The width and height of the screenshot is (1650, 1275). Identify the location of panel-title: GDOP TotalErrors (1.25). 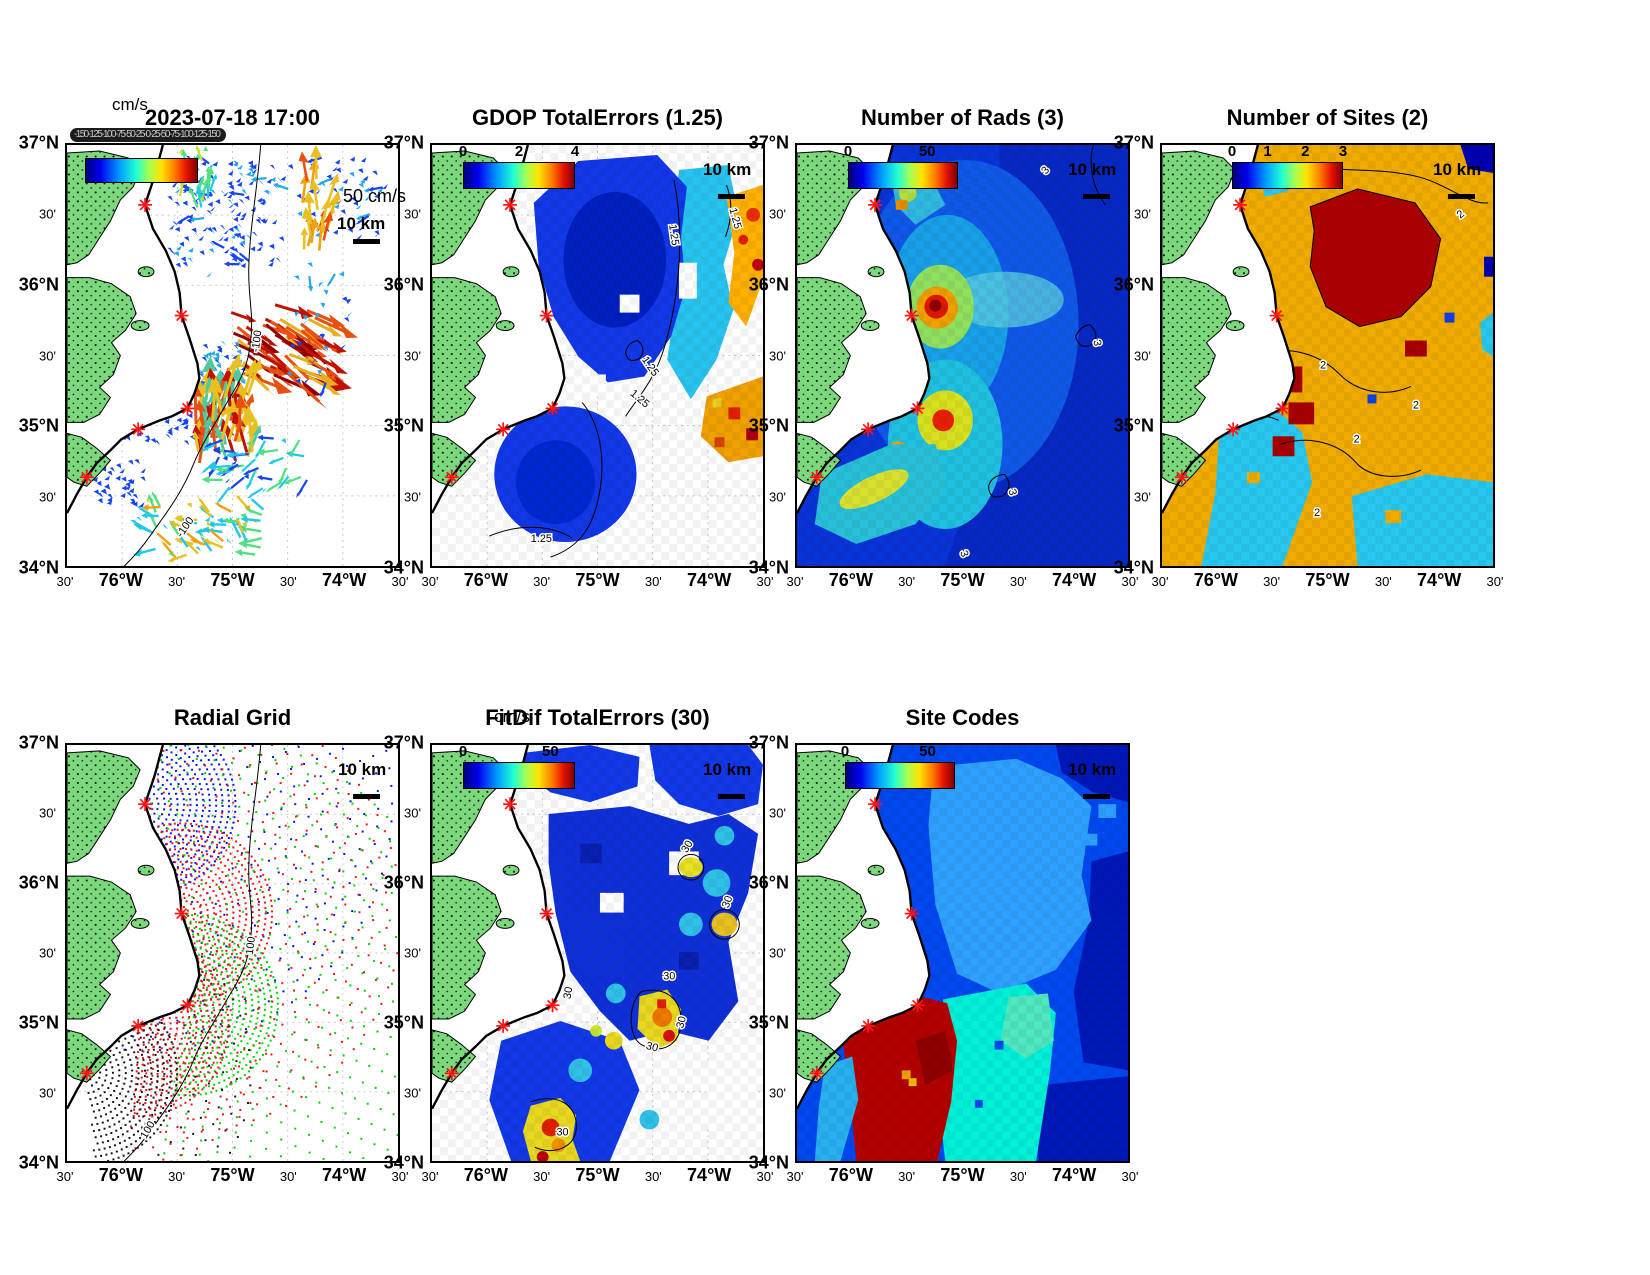
(597, 117).